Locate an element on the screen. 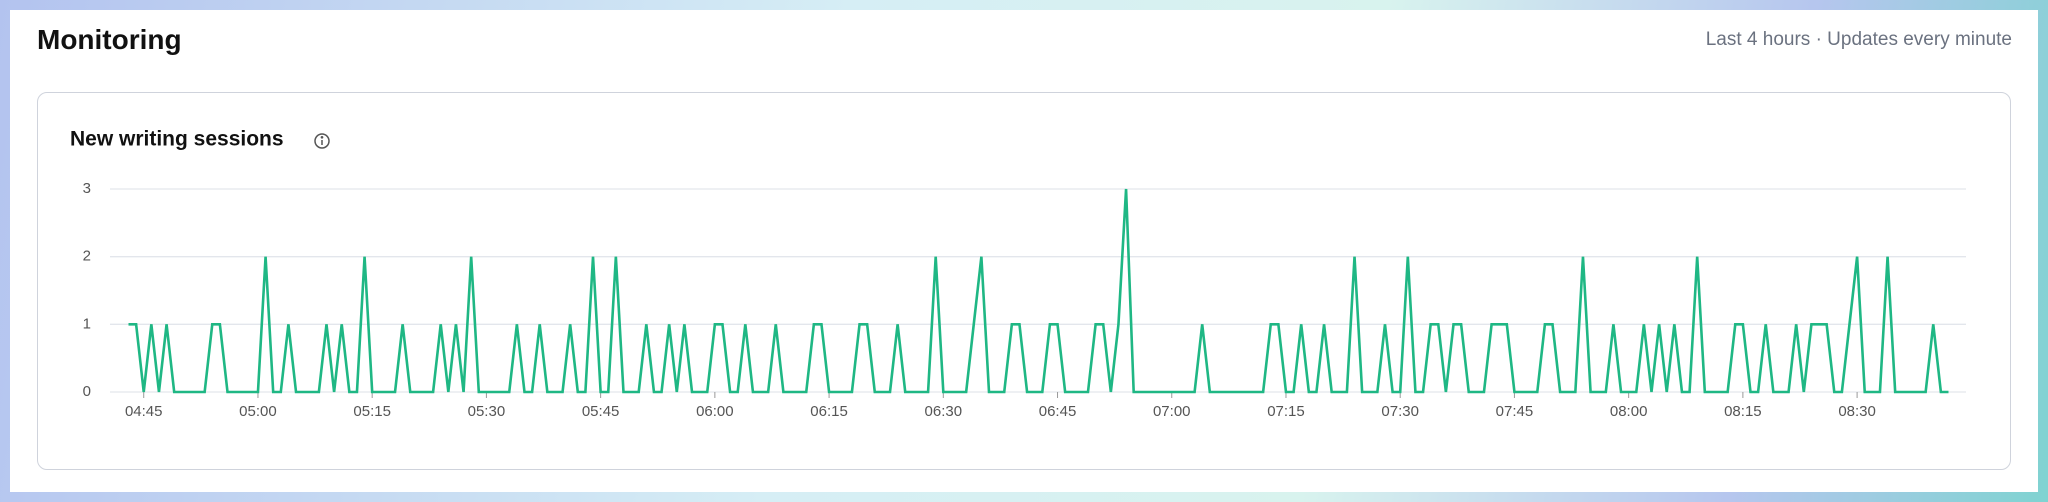 The width and height of the screenshot is (2048, 502). x-tick-label: 06:00 is located at coordinates (715, 411).